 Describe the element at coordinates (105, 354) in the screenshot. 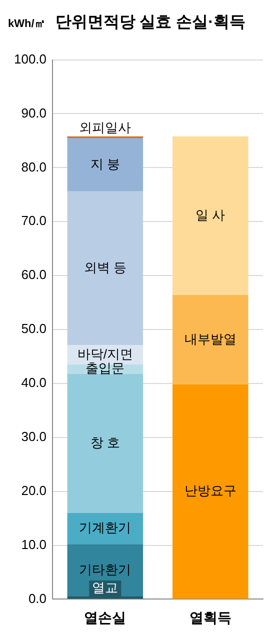

I see `series-label: 바닥/지면` at that location.